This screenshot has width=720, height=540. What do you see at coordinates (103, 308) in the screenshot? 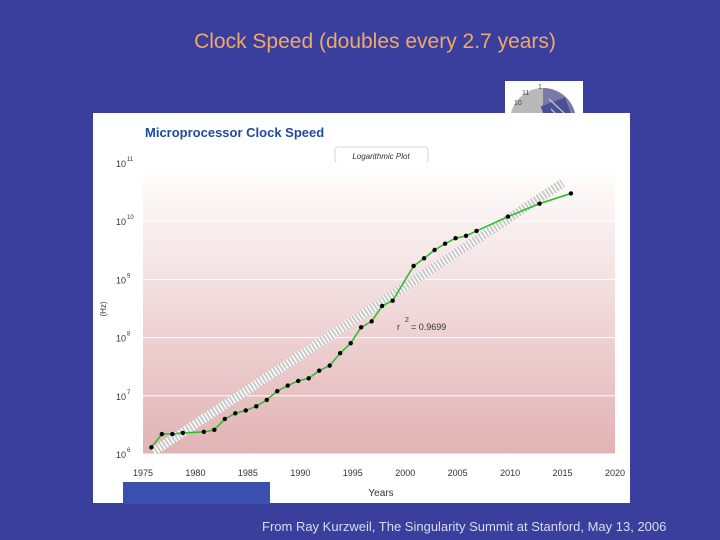
I see `y-axis-label: (Hz)` at bounding box center [103, 308].